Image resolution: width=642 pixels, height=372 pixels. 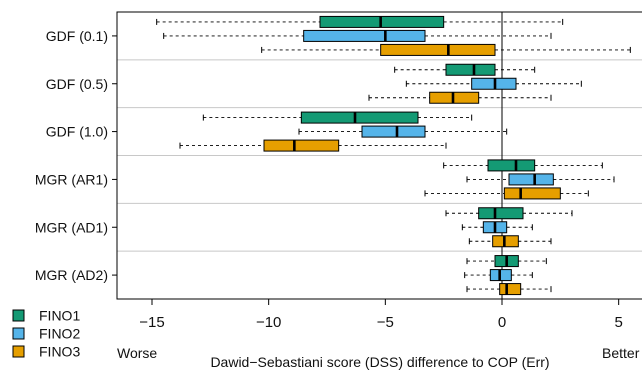 I want to click on legend-label-fino3: FINO3, so click(x=59, y=352).